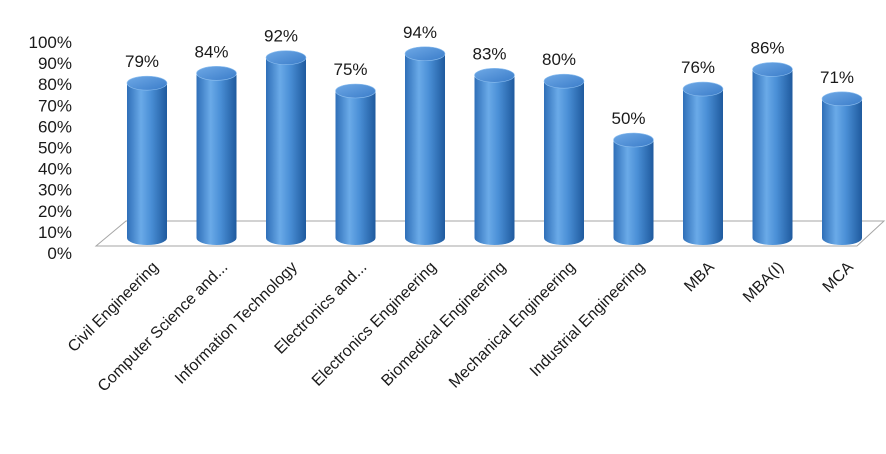 The height and width of the screenshot is (454, 886). I want to click on y-tick-label: 70%, so click(55, 105).